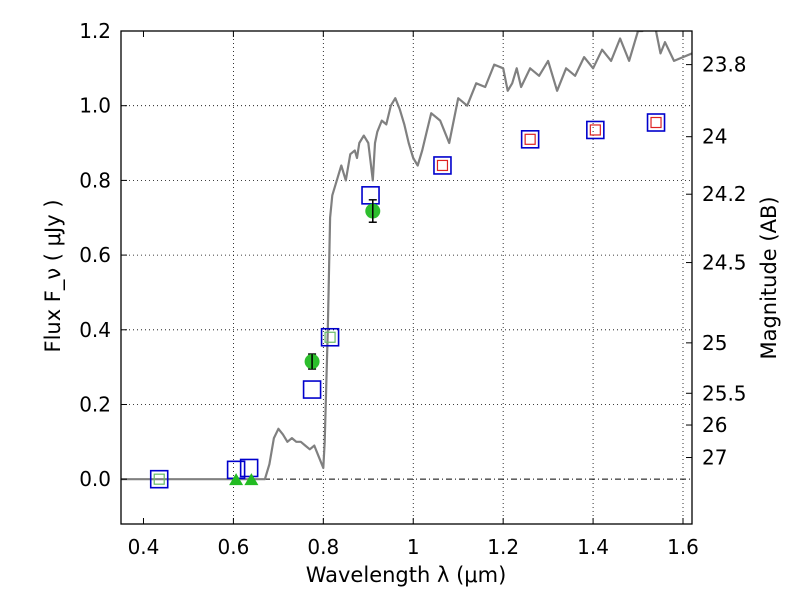  Describe the element at coordinates (144, 547) in the screenshot. I see `x-tick-label: 0.4` at that location.